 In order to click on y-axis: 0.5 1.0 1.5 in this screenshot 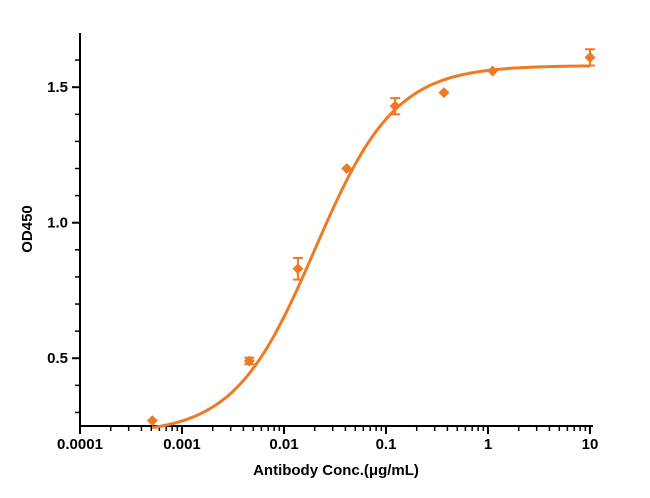, I will do `click(64, 229)`.